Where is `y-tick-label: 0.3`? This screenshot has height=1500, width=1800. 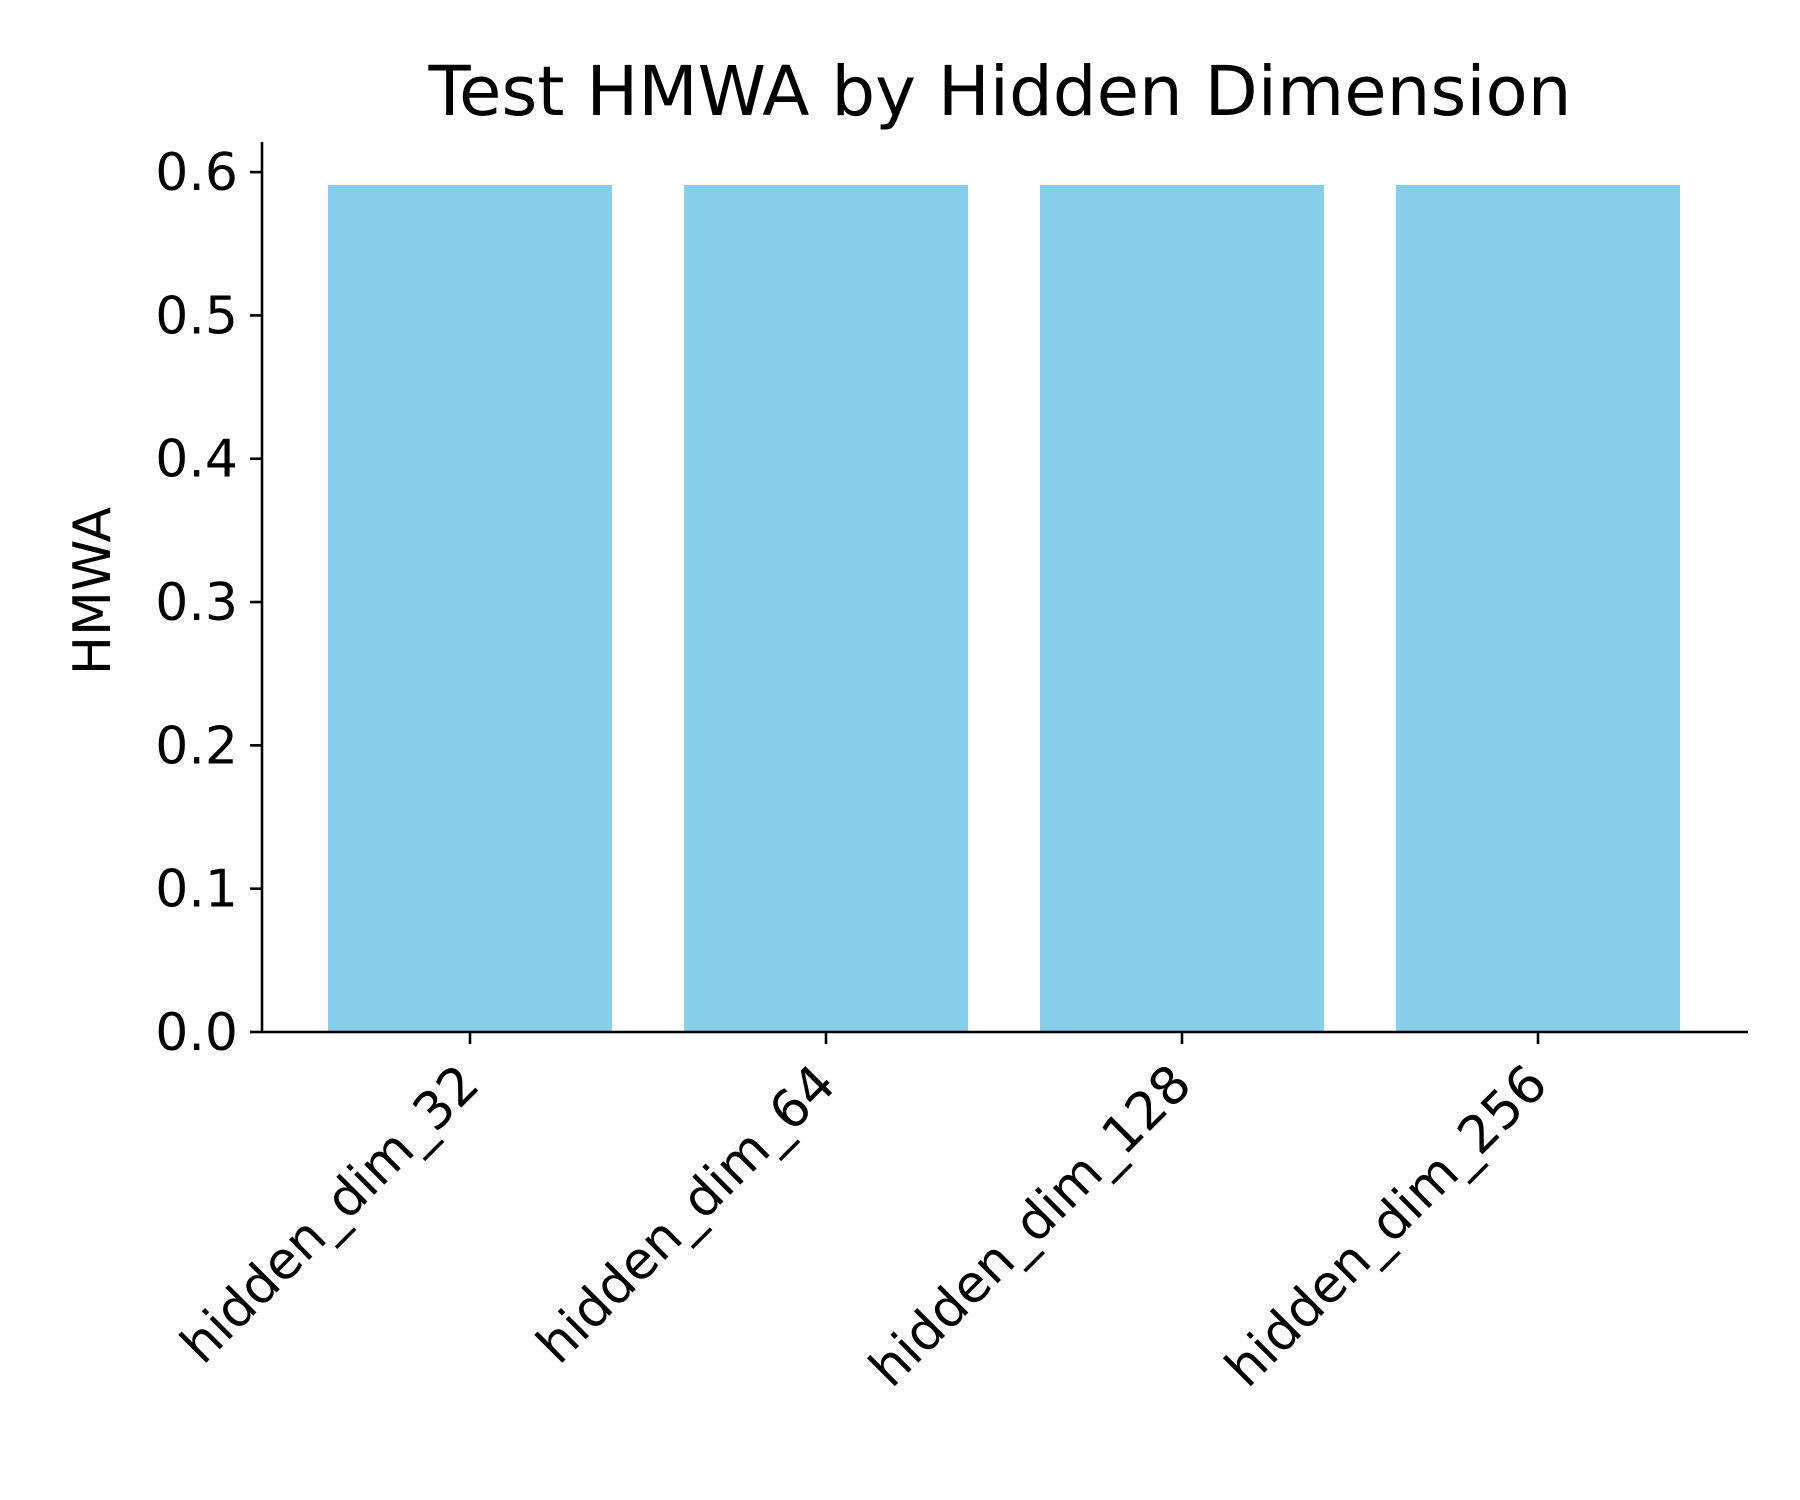 y-tick-label: 0.3 is located at coordinates (196, 603).